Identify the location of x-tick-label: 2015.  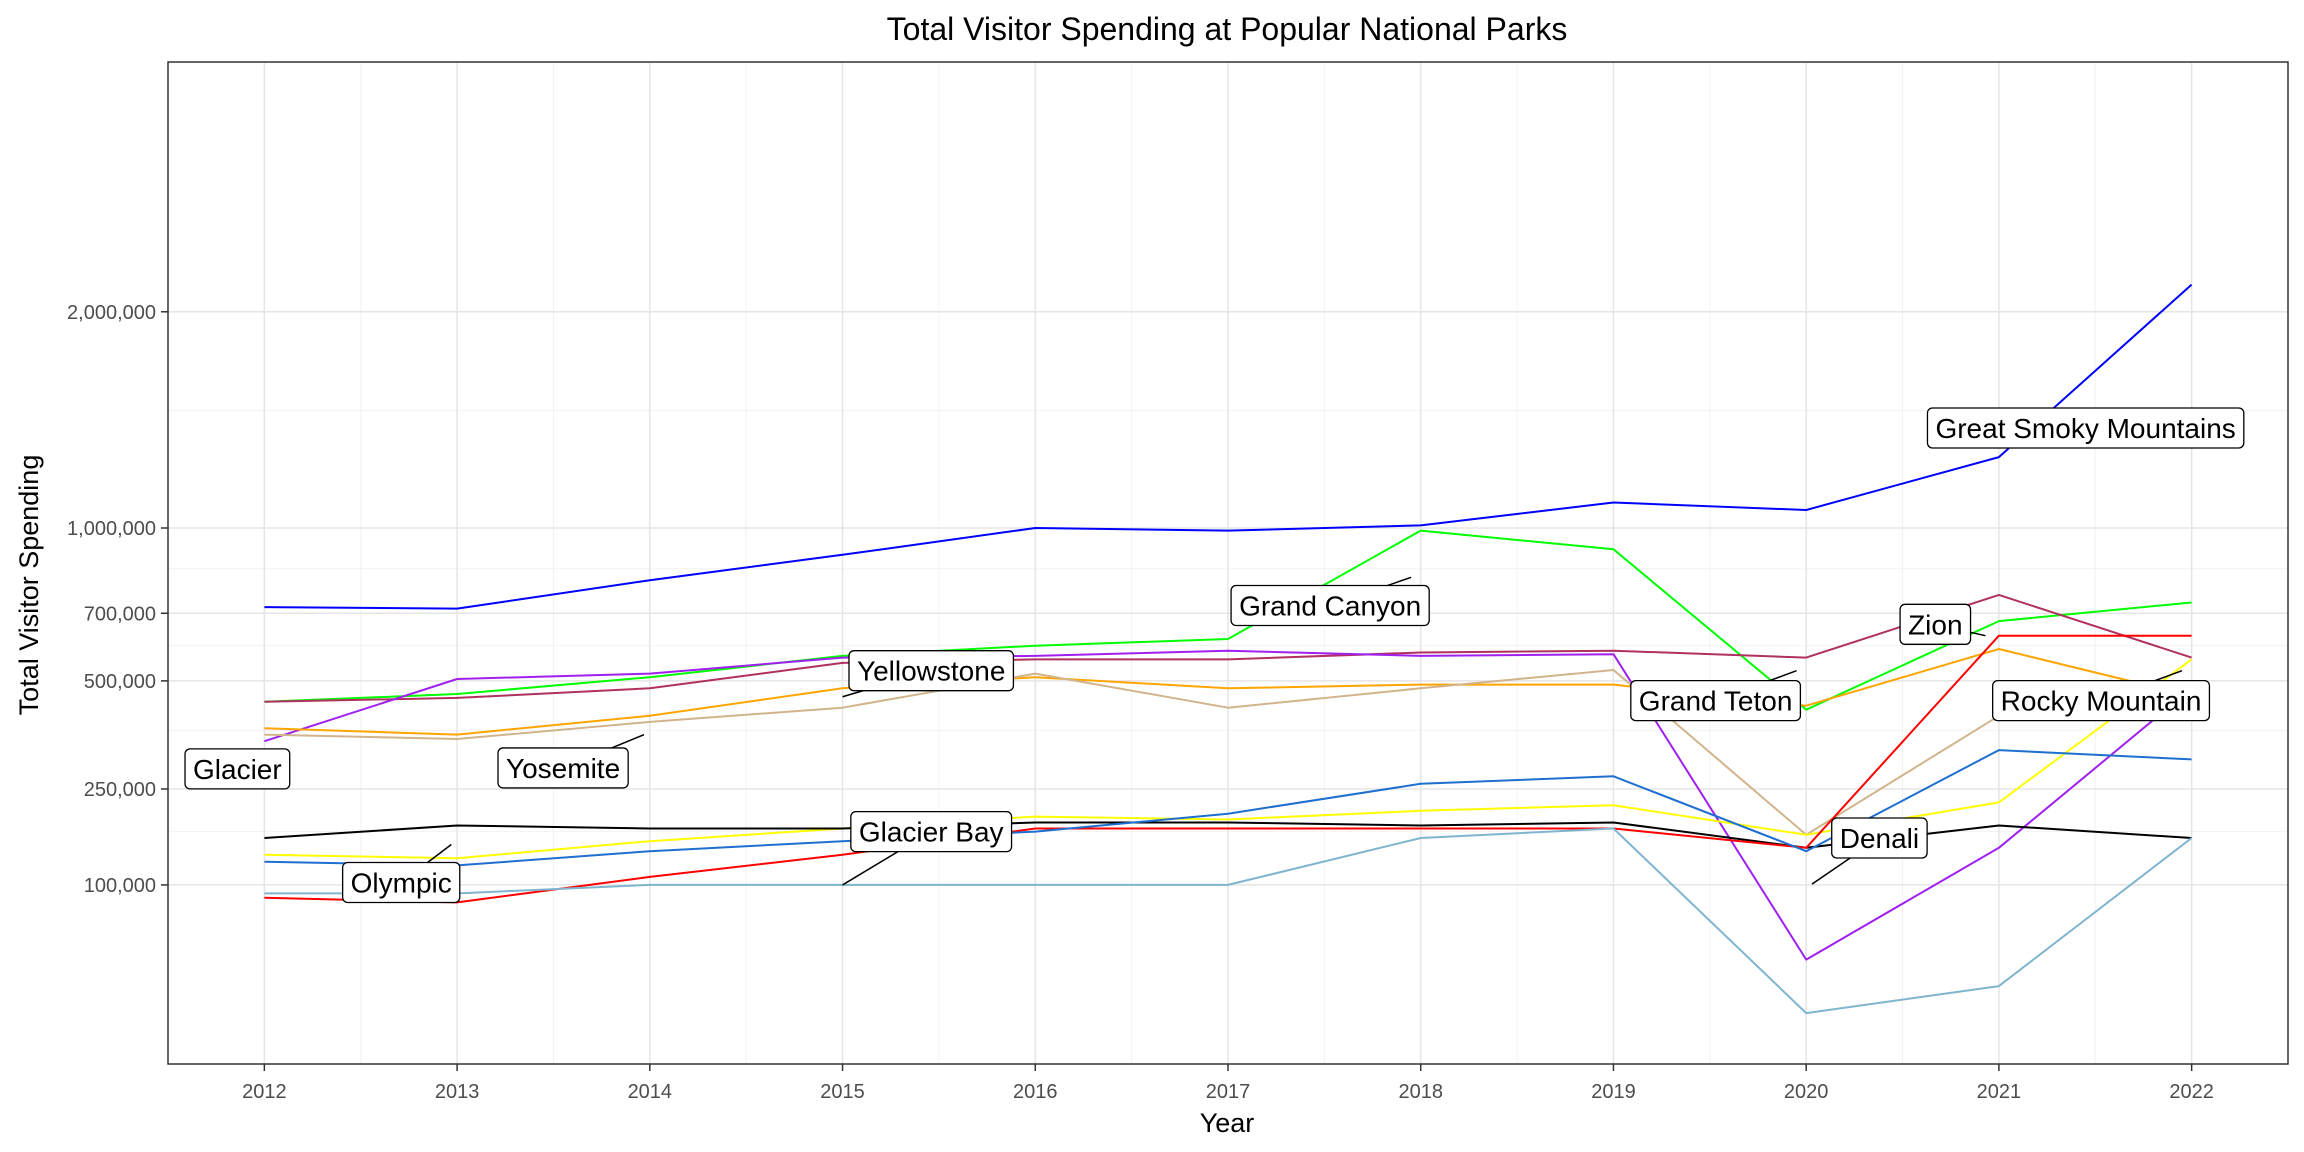
(842, 1092).